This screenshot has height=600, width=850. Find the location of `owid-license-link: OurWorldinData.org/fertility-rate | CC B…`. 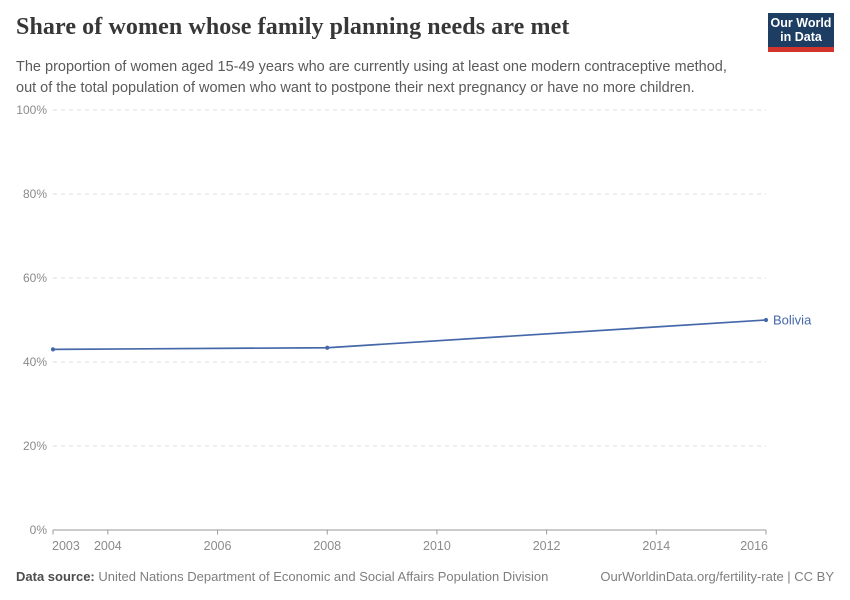

owid-license-link: OurWorldinData.org/fertility-rate | CC B… is located at coordinates (717, 576).